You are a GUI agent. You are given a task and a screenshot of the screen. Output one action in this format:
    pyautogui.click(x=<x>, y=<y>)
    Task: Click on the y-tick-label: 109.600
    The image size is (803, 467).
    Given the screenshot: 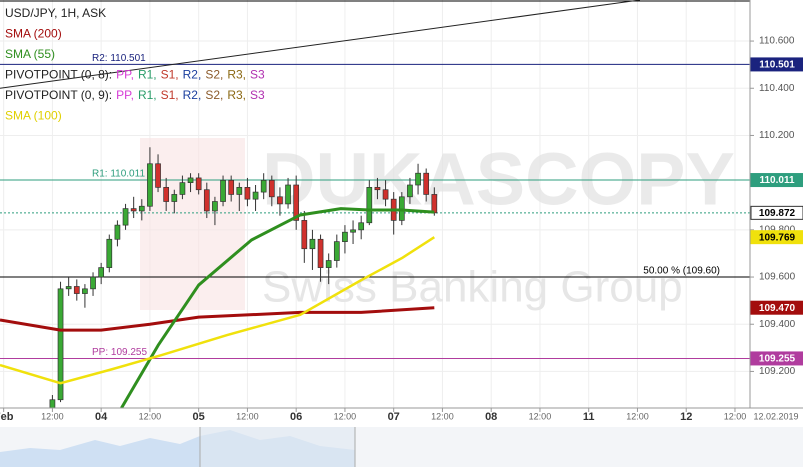 What is the action you would take?
    pyautogui.click(x=777, y=277)
    